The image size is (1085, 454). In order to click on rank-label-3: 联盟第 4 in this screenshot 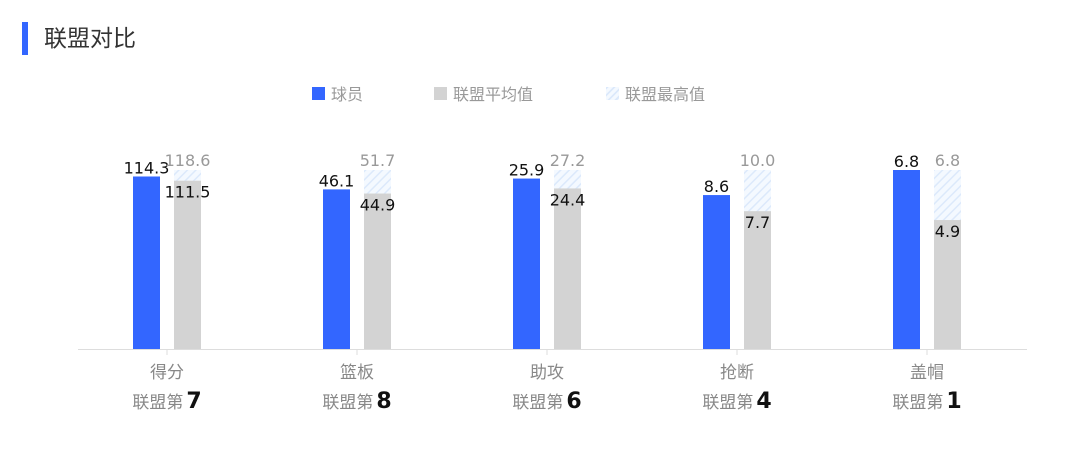, I will do `click(737, 402)`.